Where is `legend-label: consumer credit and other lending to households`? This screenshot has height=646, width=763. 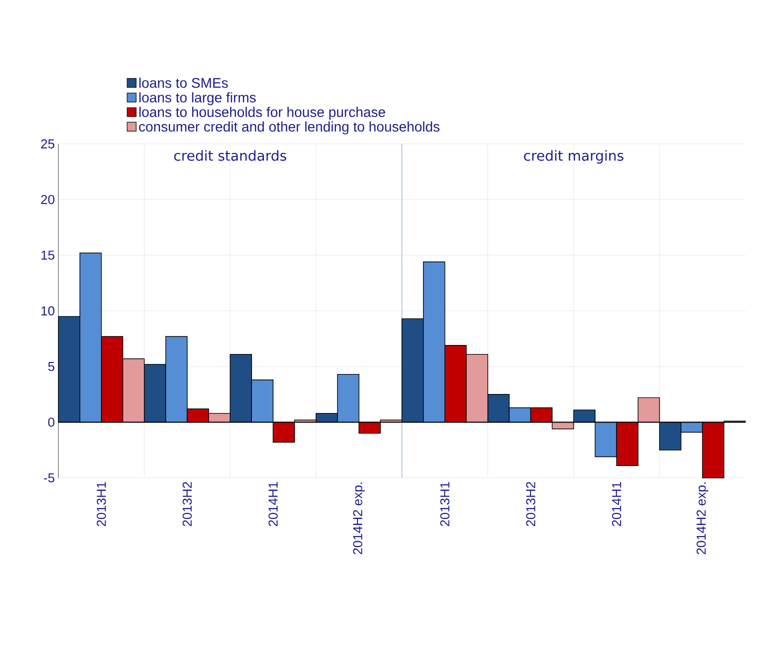
legend-label: consumer credit and other lending to households is located at coordinates (289, 127).